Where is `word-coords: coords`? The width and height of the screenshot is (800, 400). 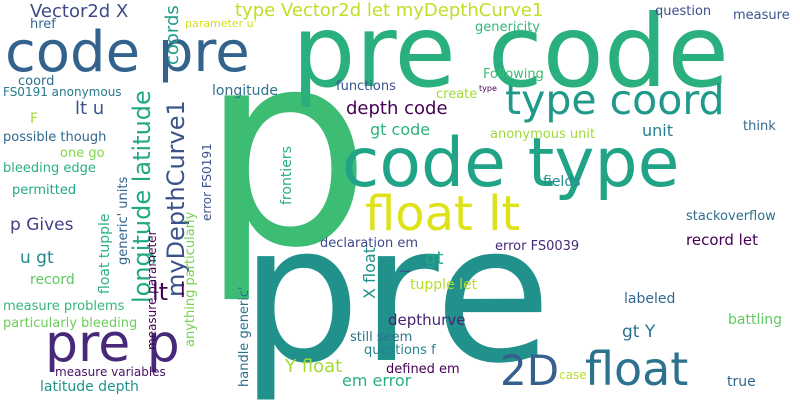 word-coords: coords is located at coordinates (172, 35).